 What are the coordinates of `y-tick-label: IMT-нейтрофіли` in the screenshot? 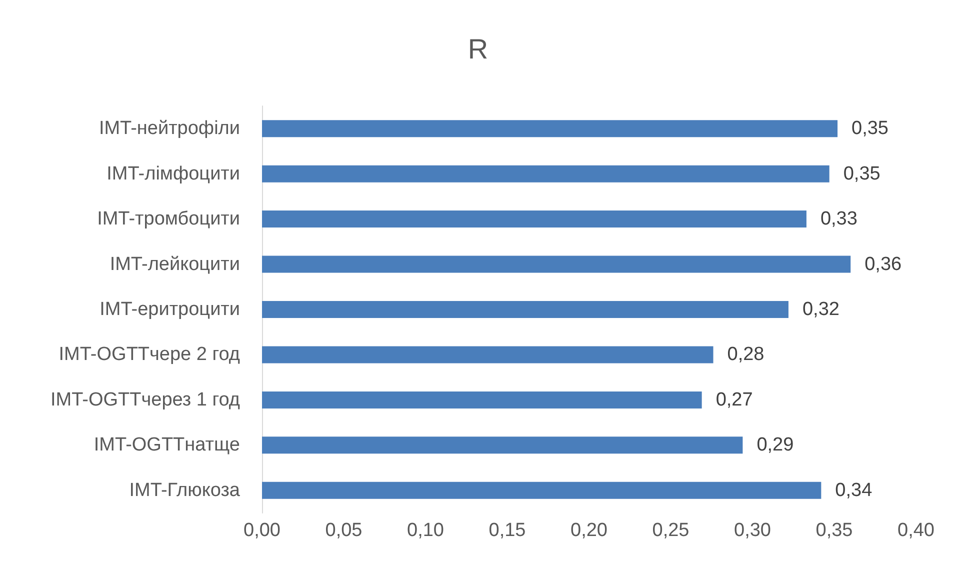 It's located at (169, 129).